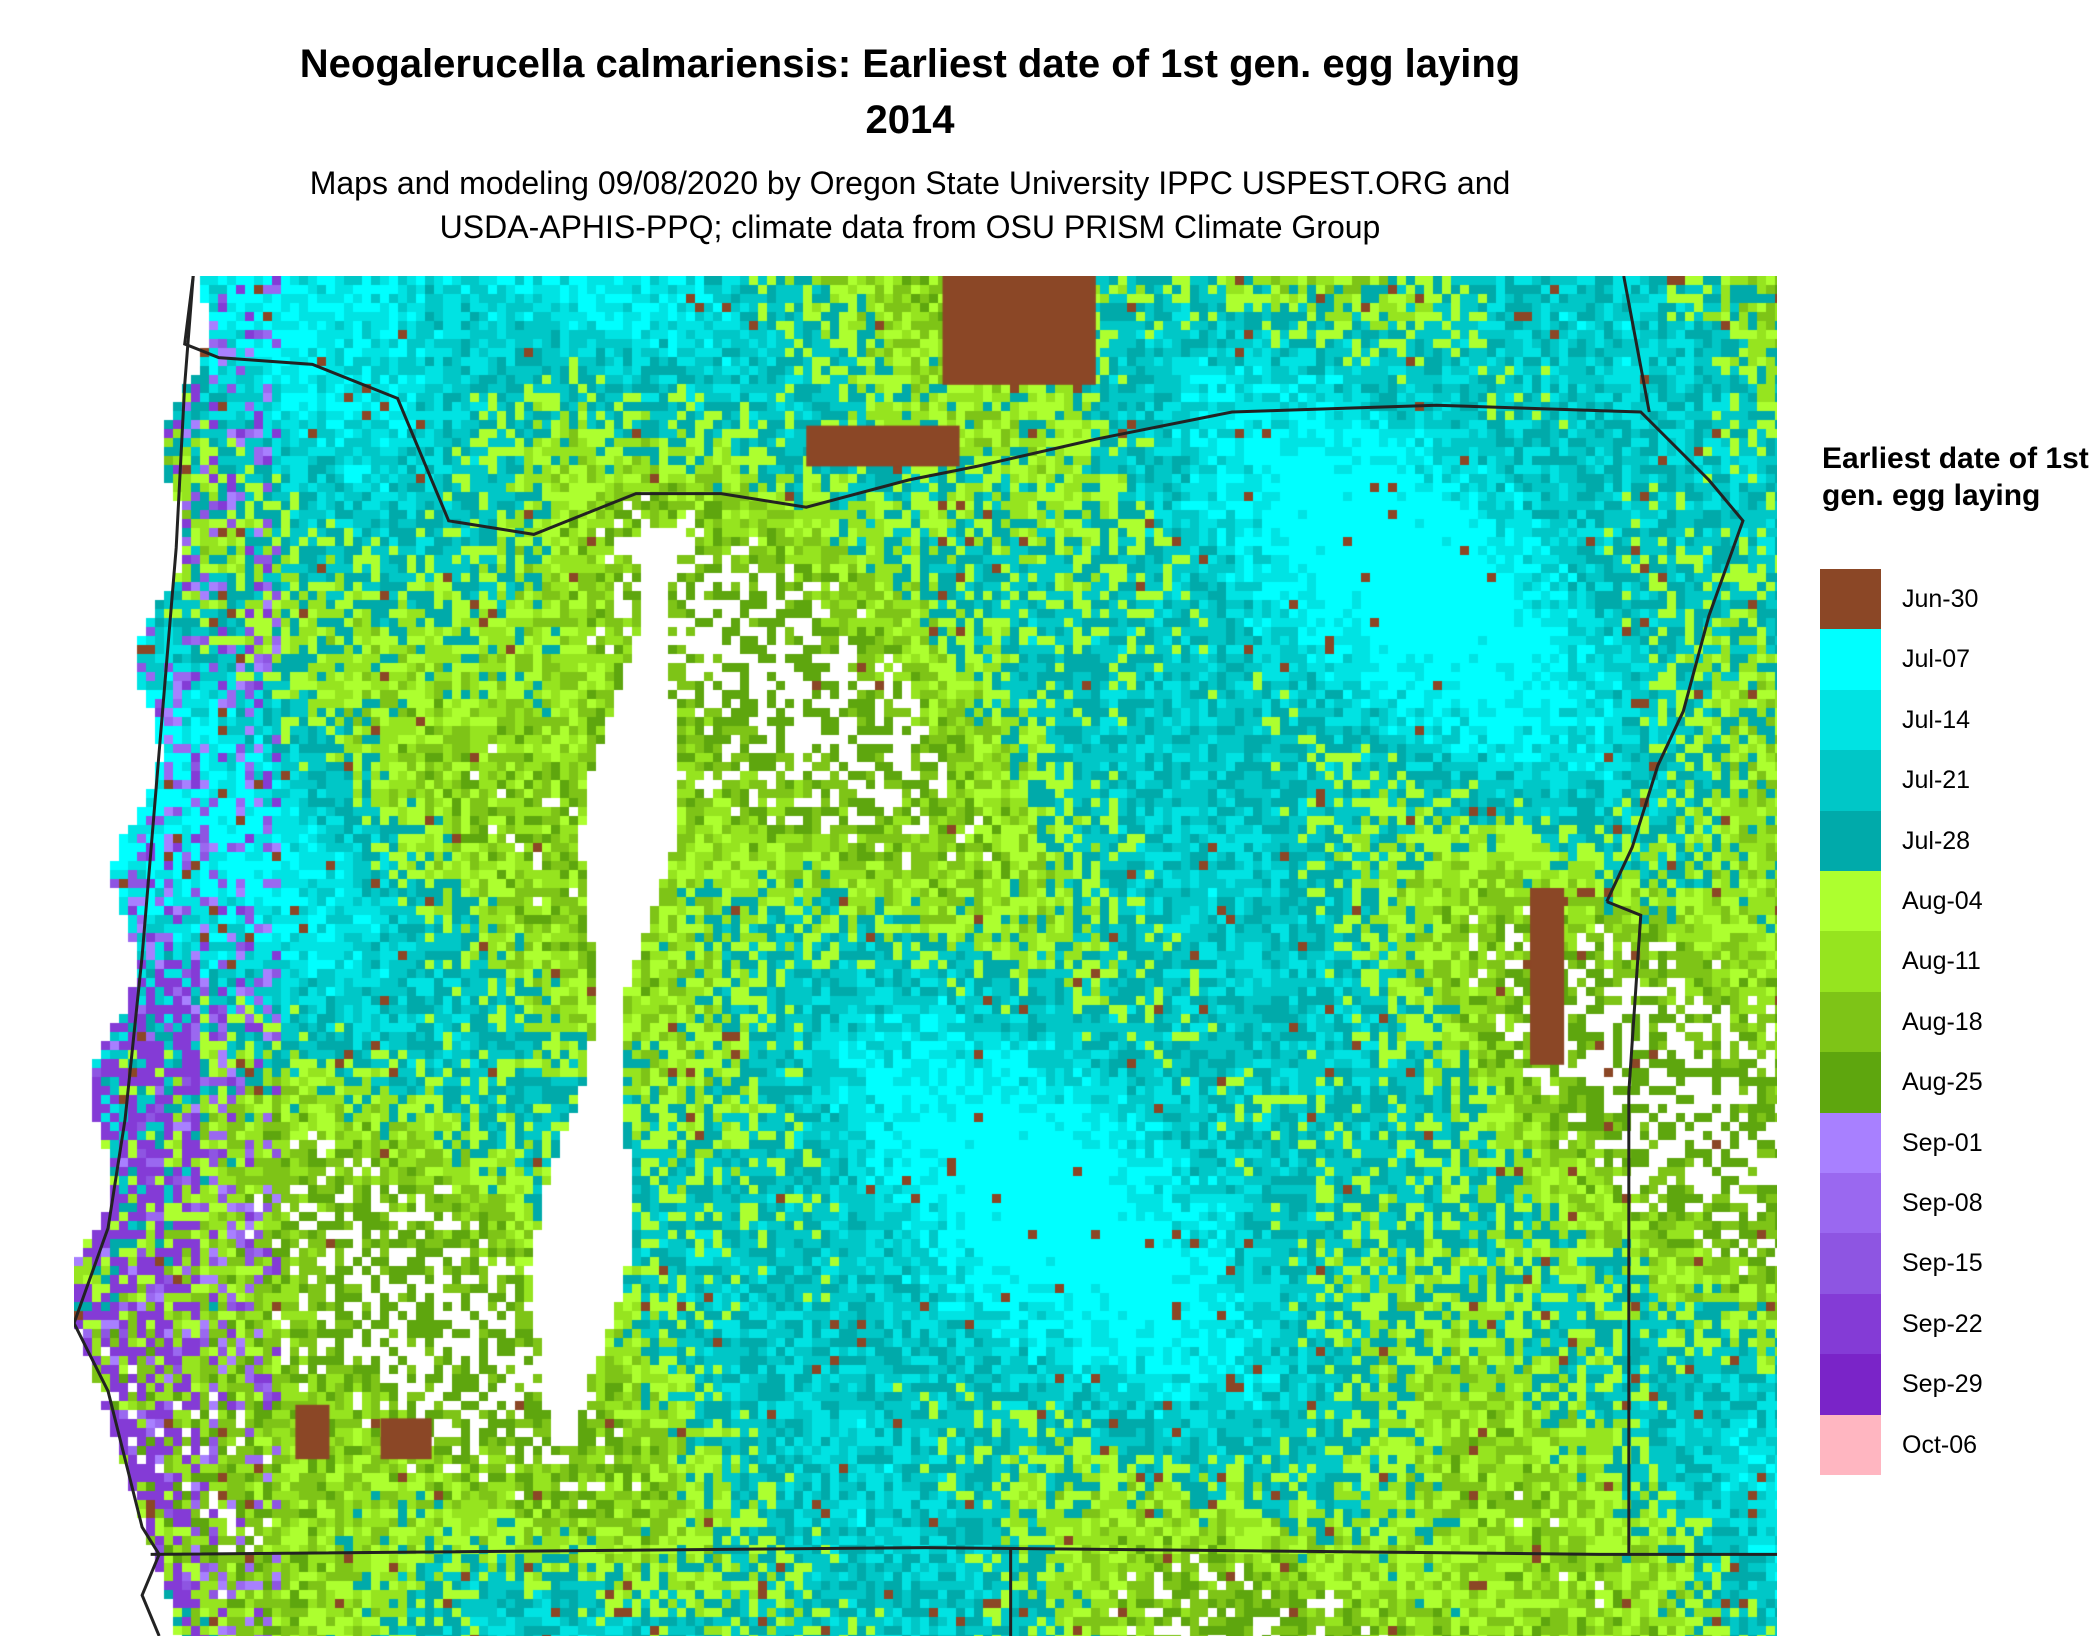 This screenshot has height=1645, width=2100. Describe the element at coordinates (1936, 840) in the screenshot. I see `legend-label: Jul-28` at that location.